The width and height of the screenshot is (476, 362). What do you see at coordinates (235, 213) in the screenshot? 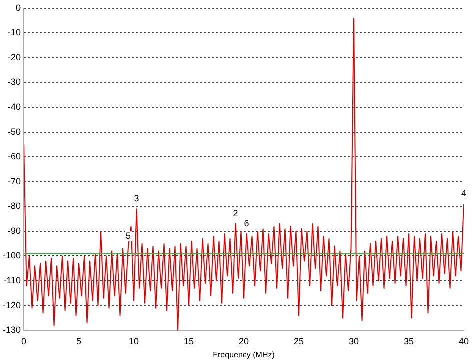
I see `annotation: 2` at bounding box center [235, 213].